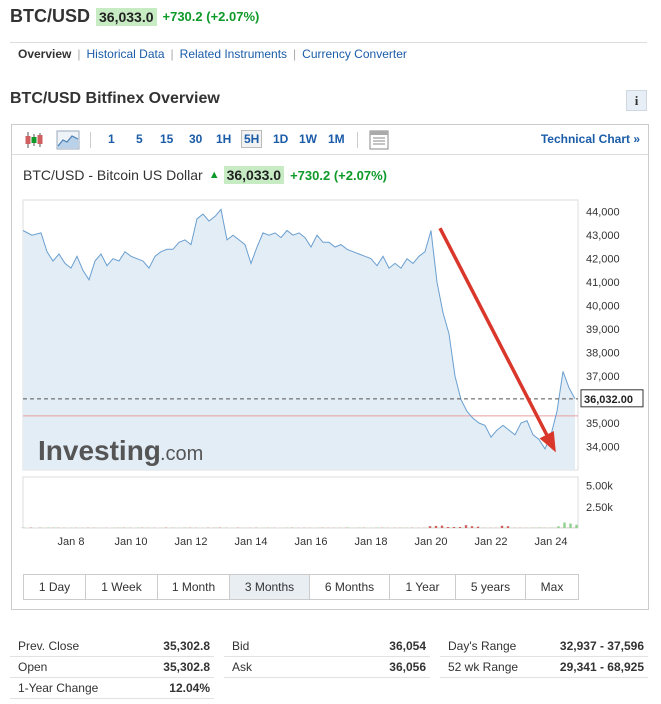 This screenshot has width=661, height=704. Describe the element at coordinates (50, 16) in the screenshot. I see `symbol: BTC/USD` at that location.